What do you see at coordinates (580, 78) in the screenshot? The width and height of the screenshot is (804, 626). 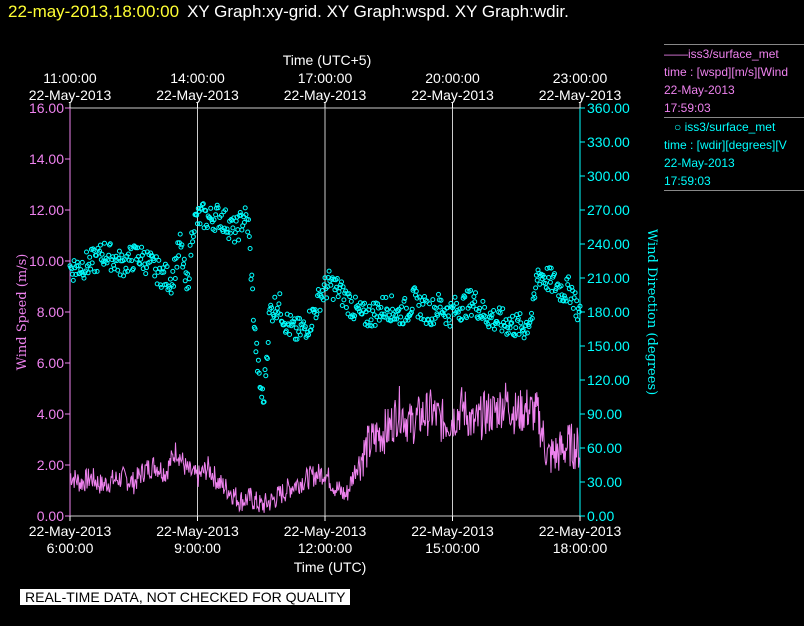 I see `x-tick-time-top: 23:00:00` at bounding box center [580, 78].